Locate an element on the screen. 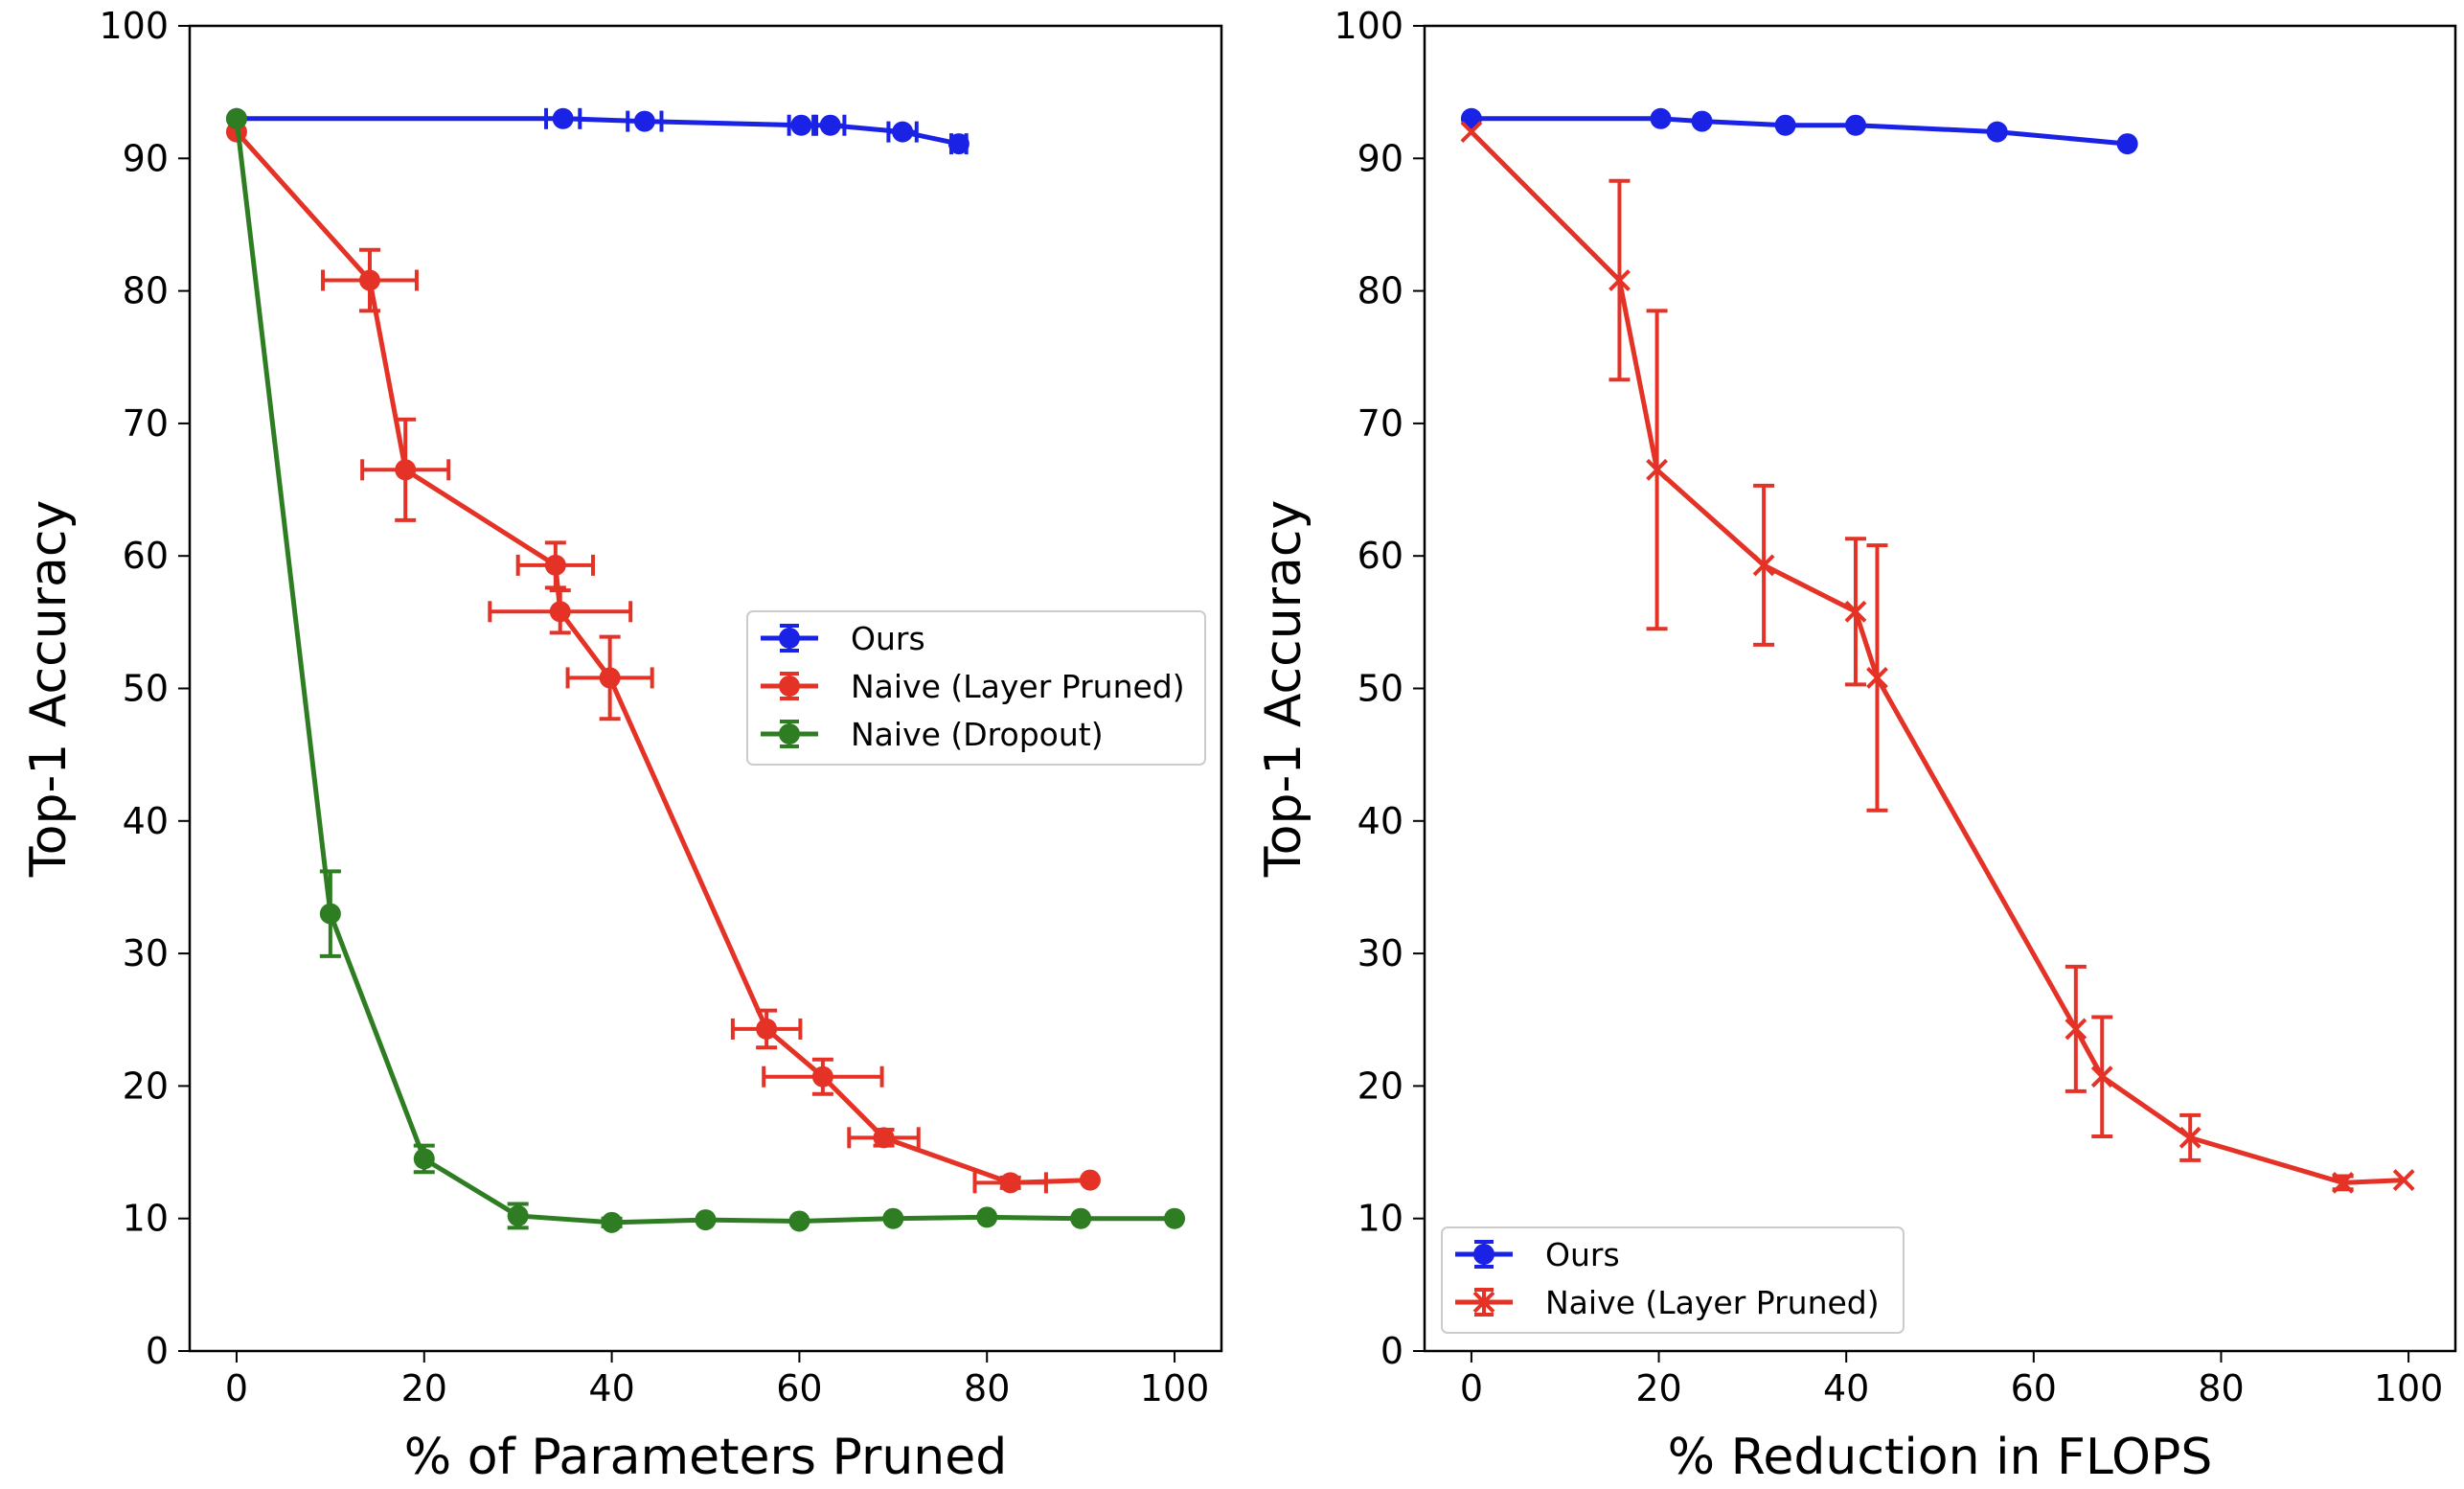 The width and height of the screenshot is (2464, 1489). y-tick-label: 100 is located at coordinates (134, 26).